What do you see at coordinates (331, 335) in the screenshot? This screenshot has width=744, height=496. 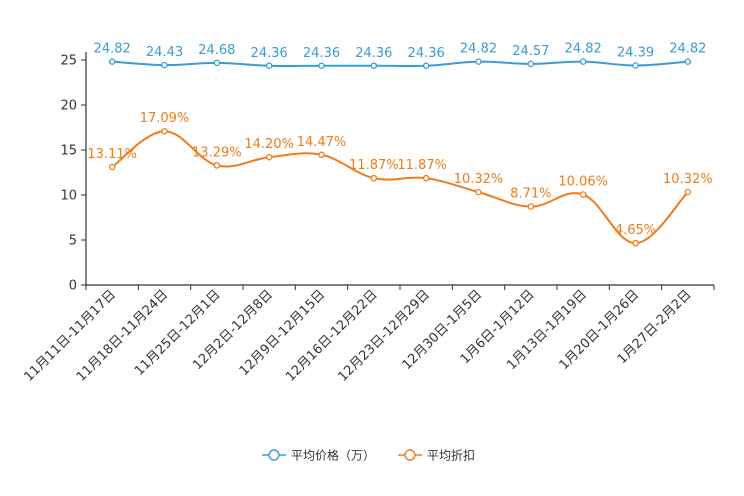 I see `x-tick-label: 12月16日-12月22日` at bounding box center [331, 335].